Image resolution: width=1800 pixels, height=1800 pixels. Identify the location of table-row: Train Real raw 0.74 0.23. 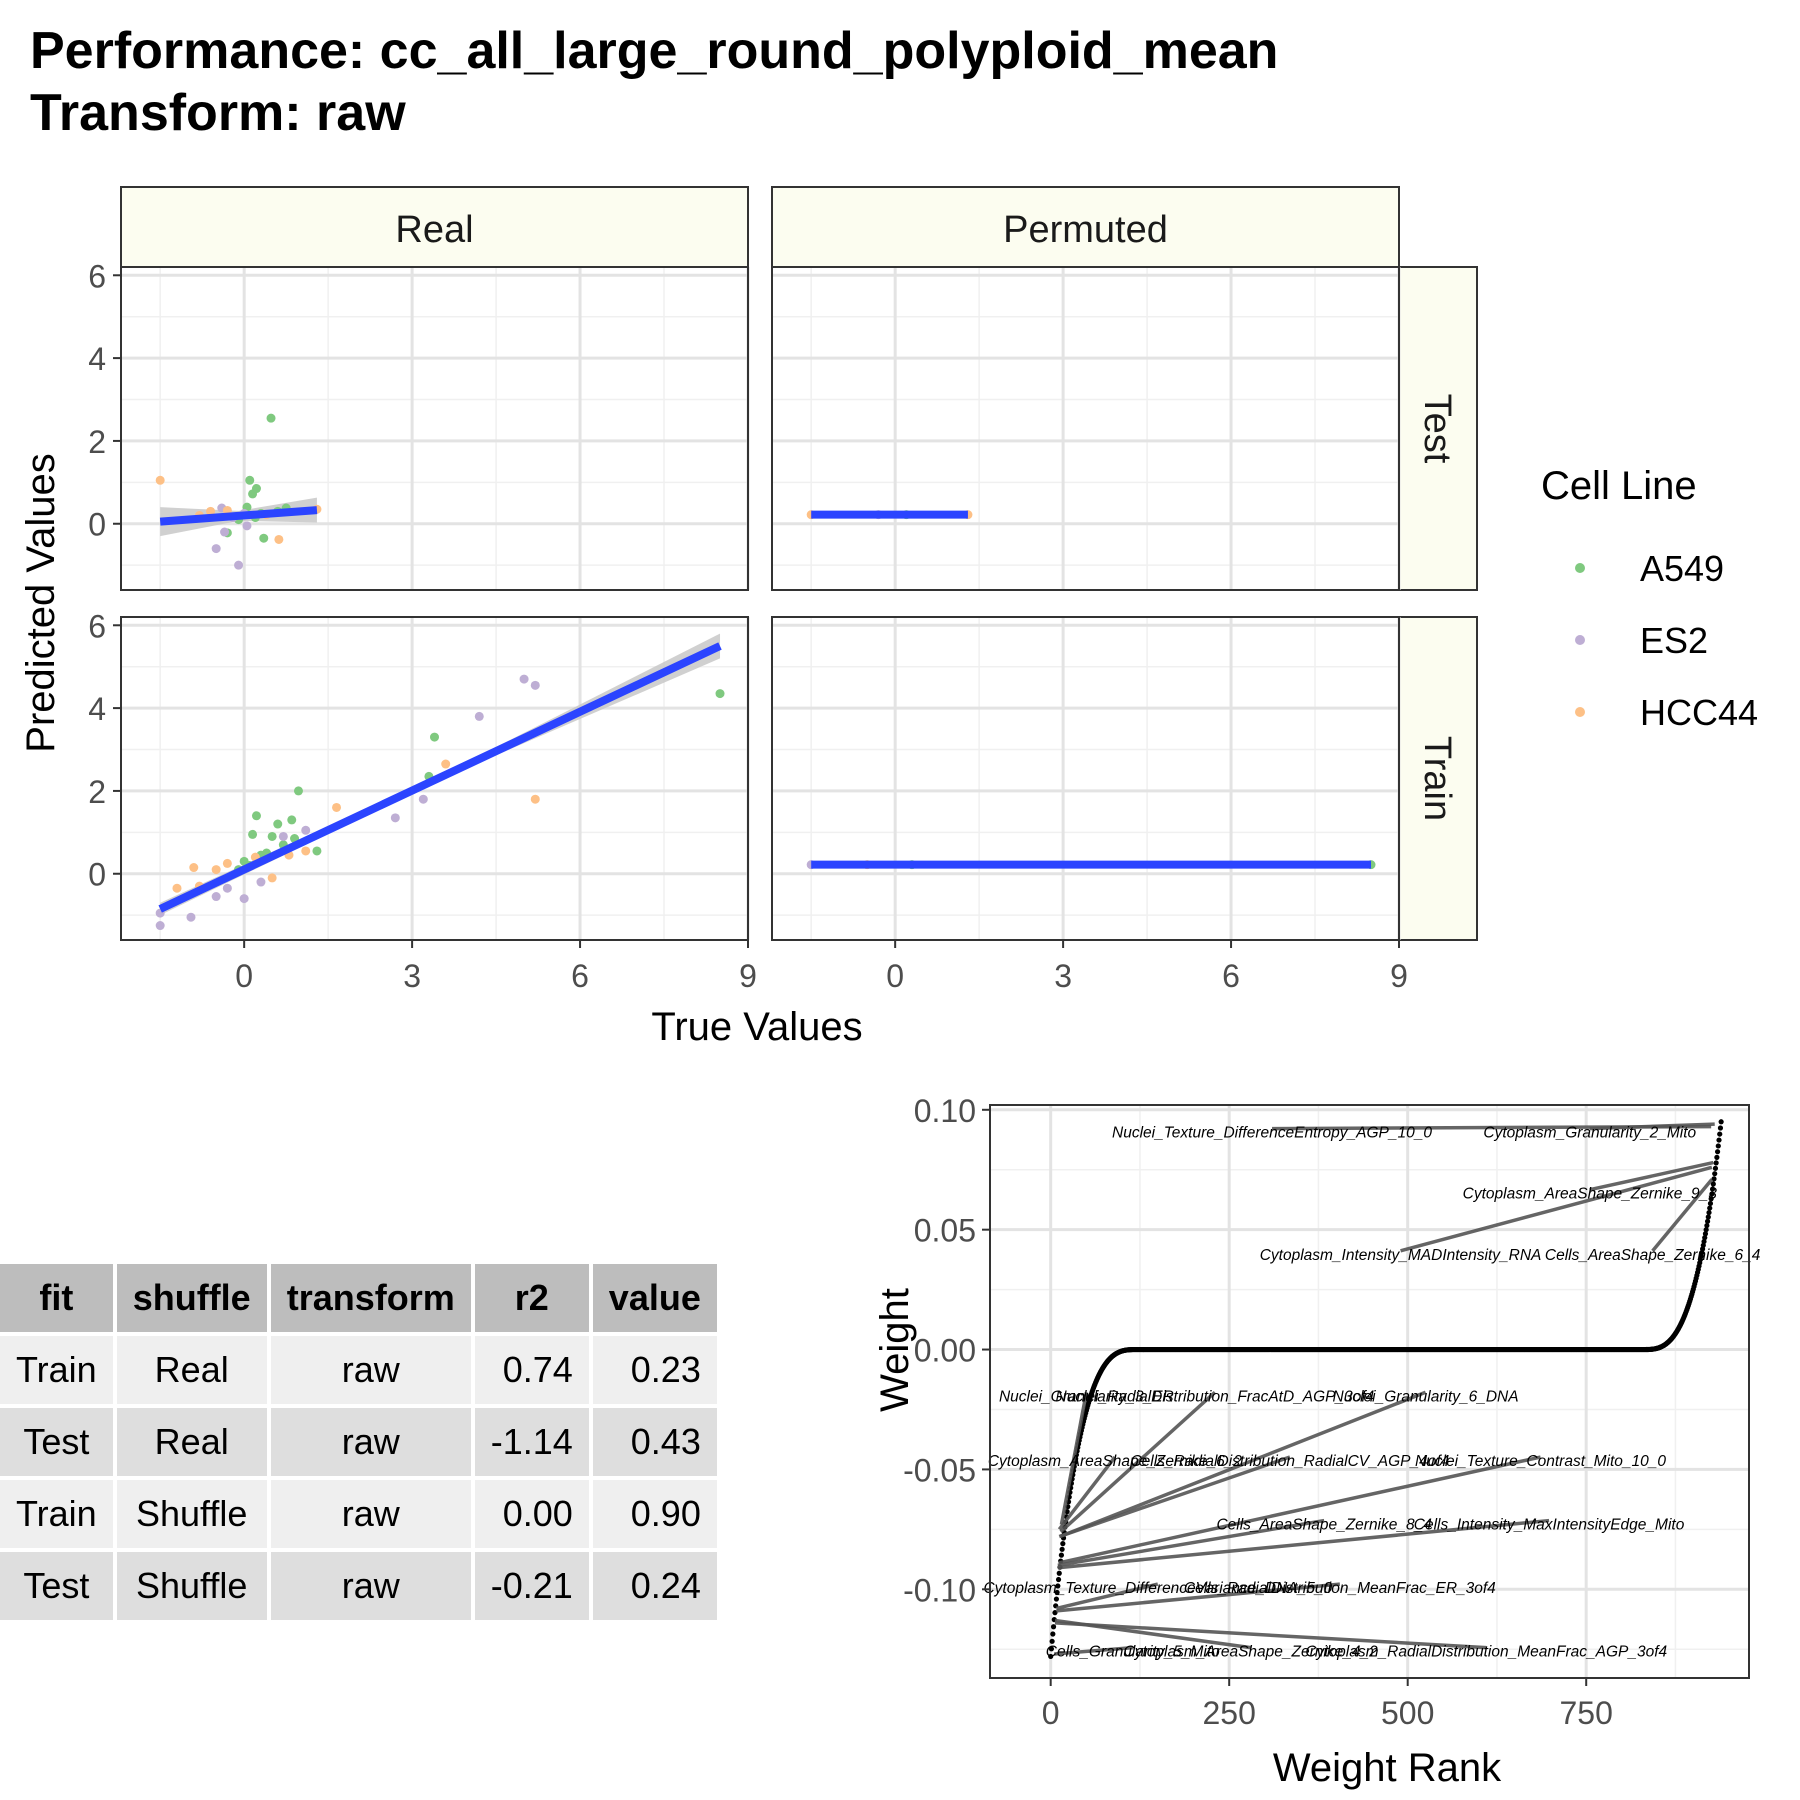
(358, 1370).